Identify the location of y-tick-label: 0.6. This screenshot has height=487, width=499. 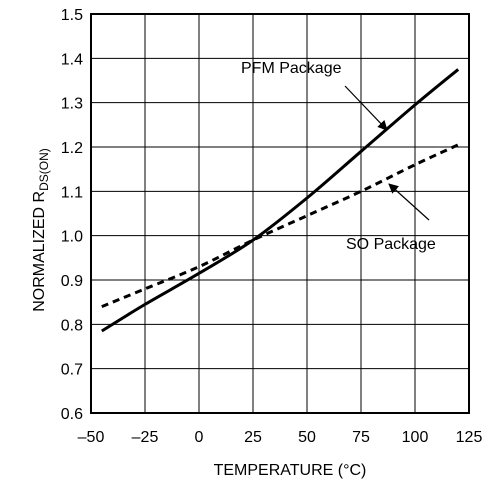
(72, 414).